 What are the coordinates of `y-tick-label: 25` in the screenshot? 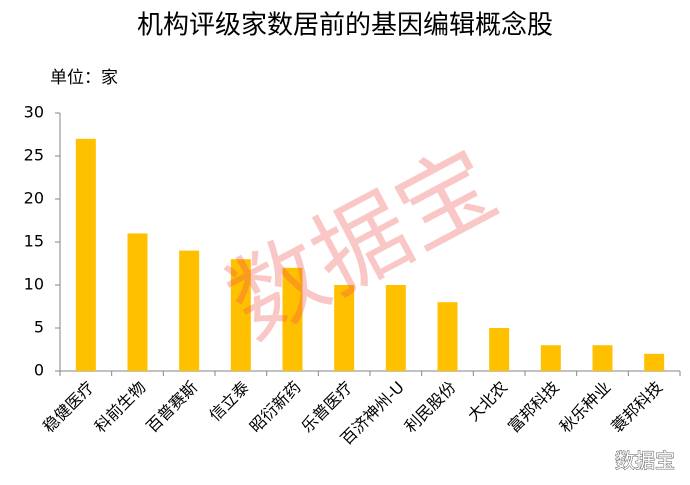 It's located at (34, 155).